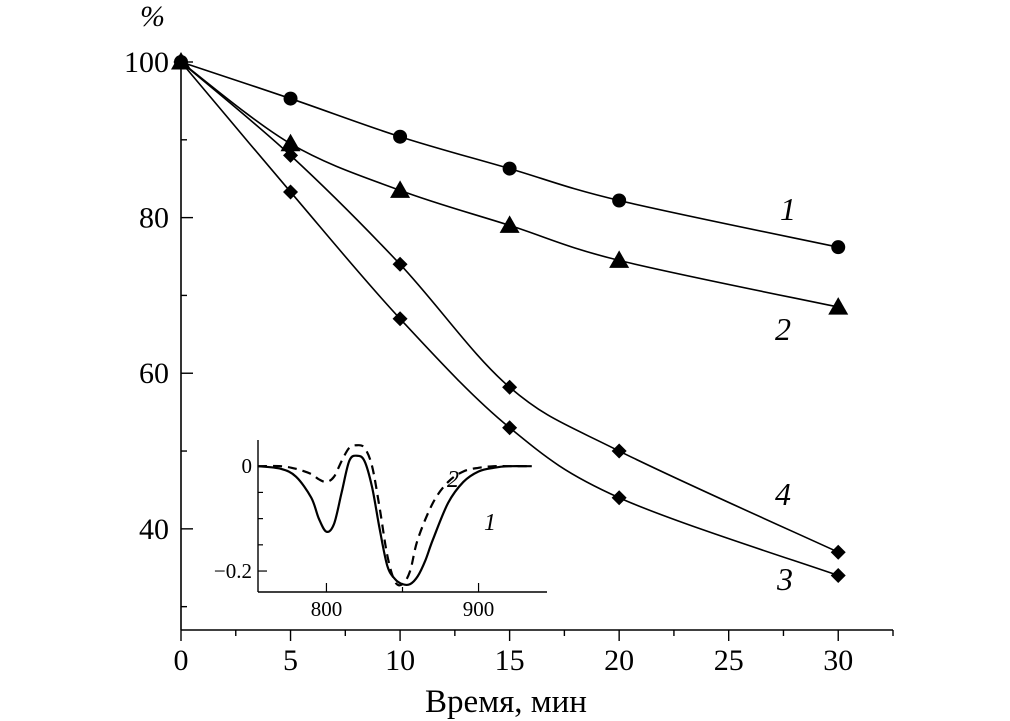 Image resolution: width=1010 pixels, height=721 pixels. Describe the element at coordinates (619, 660) in the screenshot. I see `x-tick-label: 20` at that location.